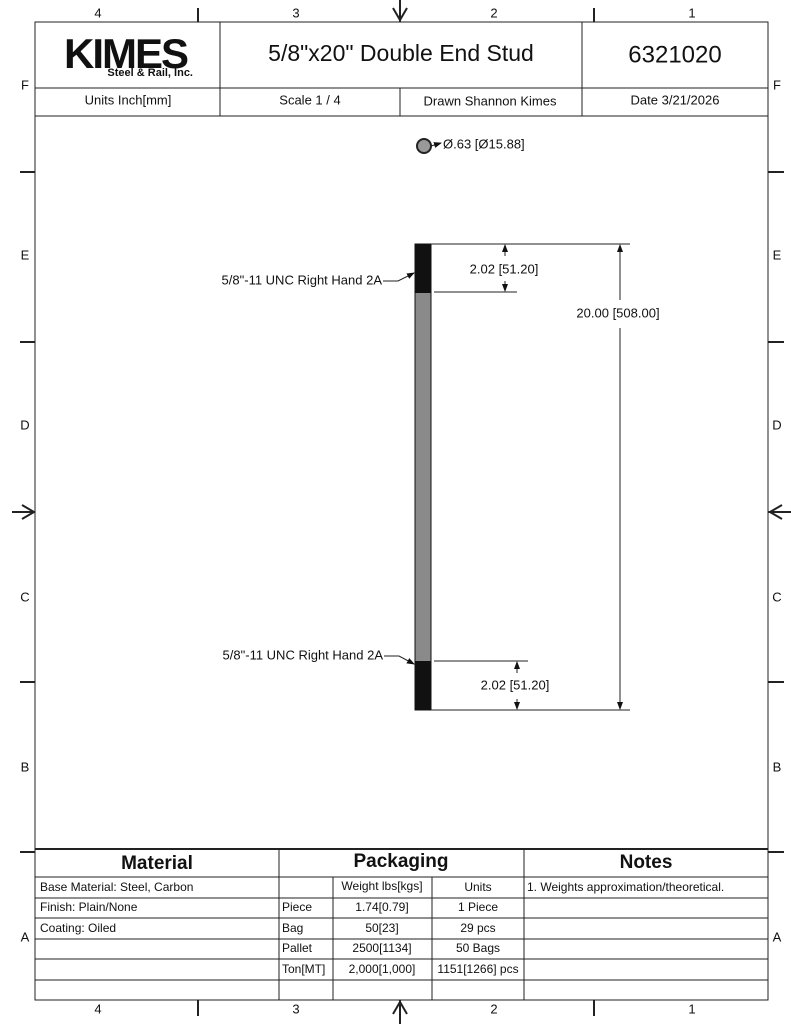  I want to click on packaging-units: 1 Piece, so click(478, 907).